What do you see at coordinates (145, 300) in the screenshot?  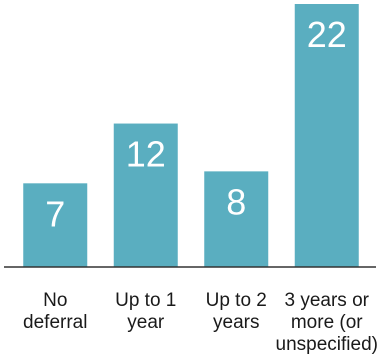 I see `category-label-2-line-1: Up to 1` at bounding box center [145, 300].